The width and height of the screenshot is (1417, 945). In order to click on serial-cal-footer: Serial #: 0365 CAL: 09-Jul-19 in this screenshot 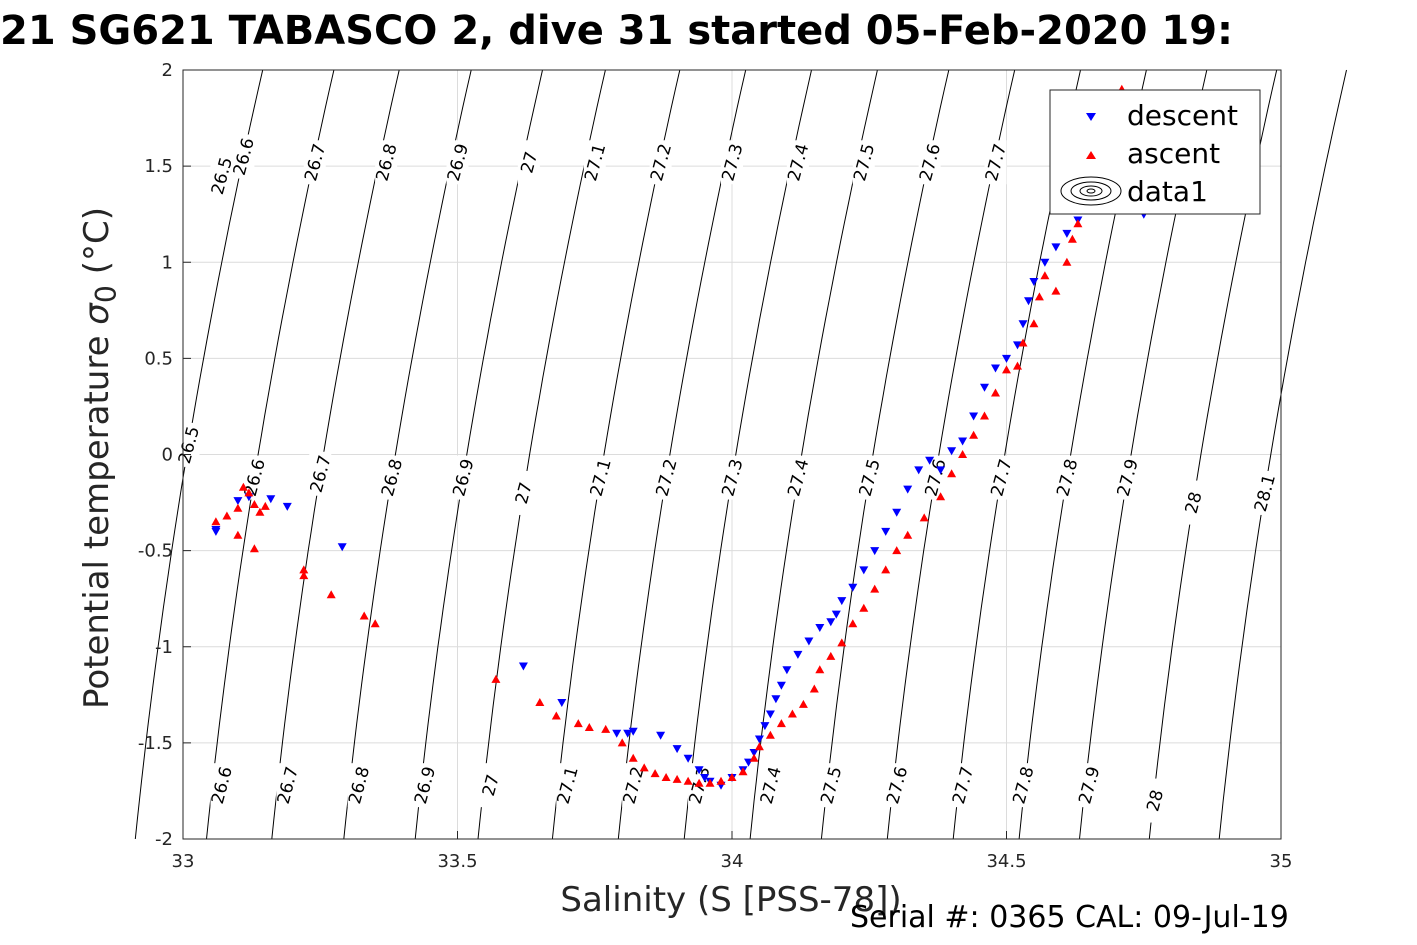, I will do `click(1069, 917)`.